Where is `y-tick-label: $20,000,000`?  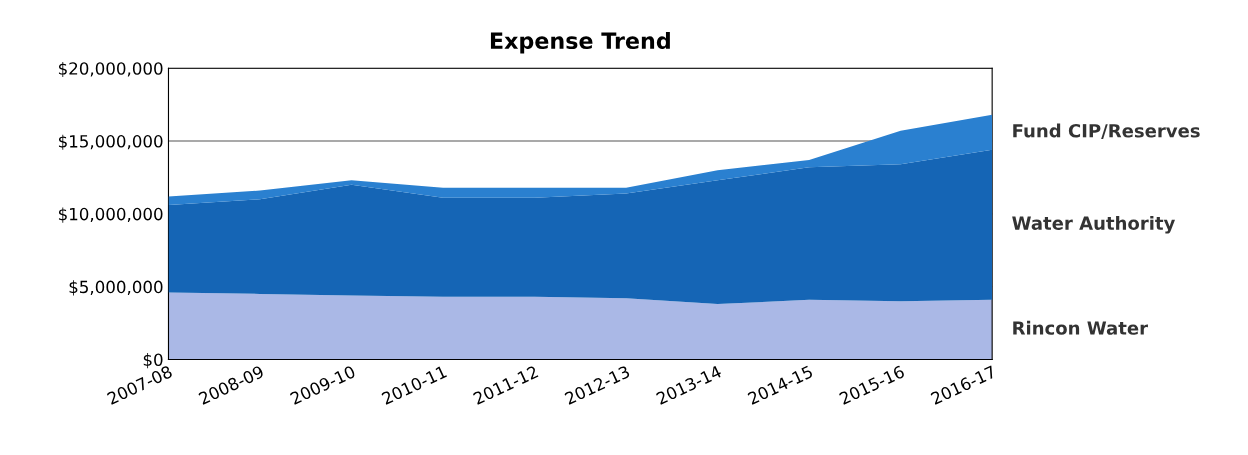 y-tick-label: $20,000,000 is located at coordinates (110, 69).